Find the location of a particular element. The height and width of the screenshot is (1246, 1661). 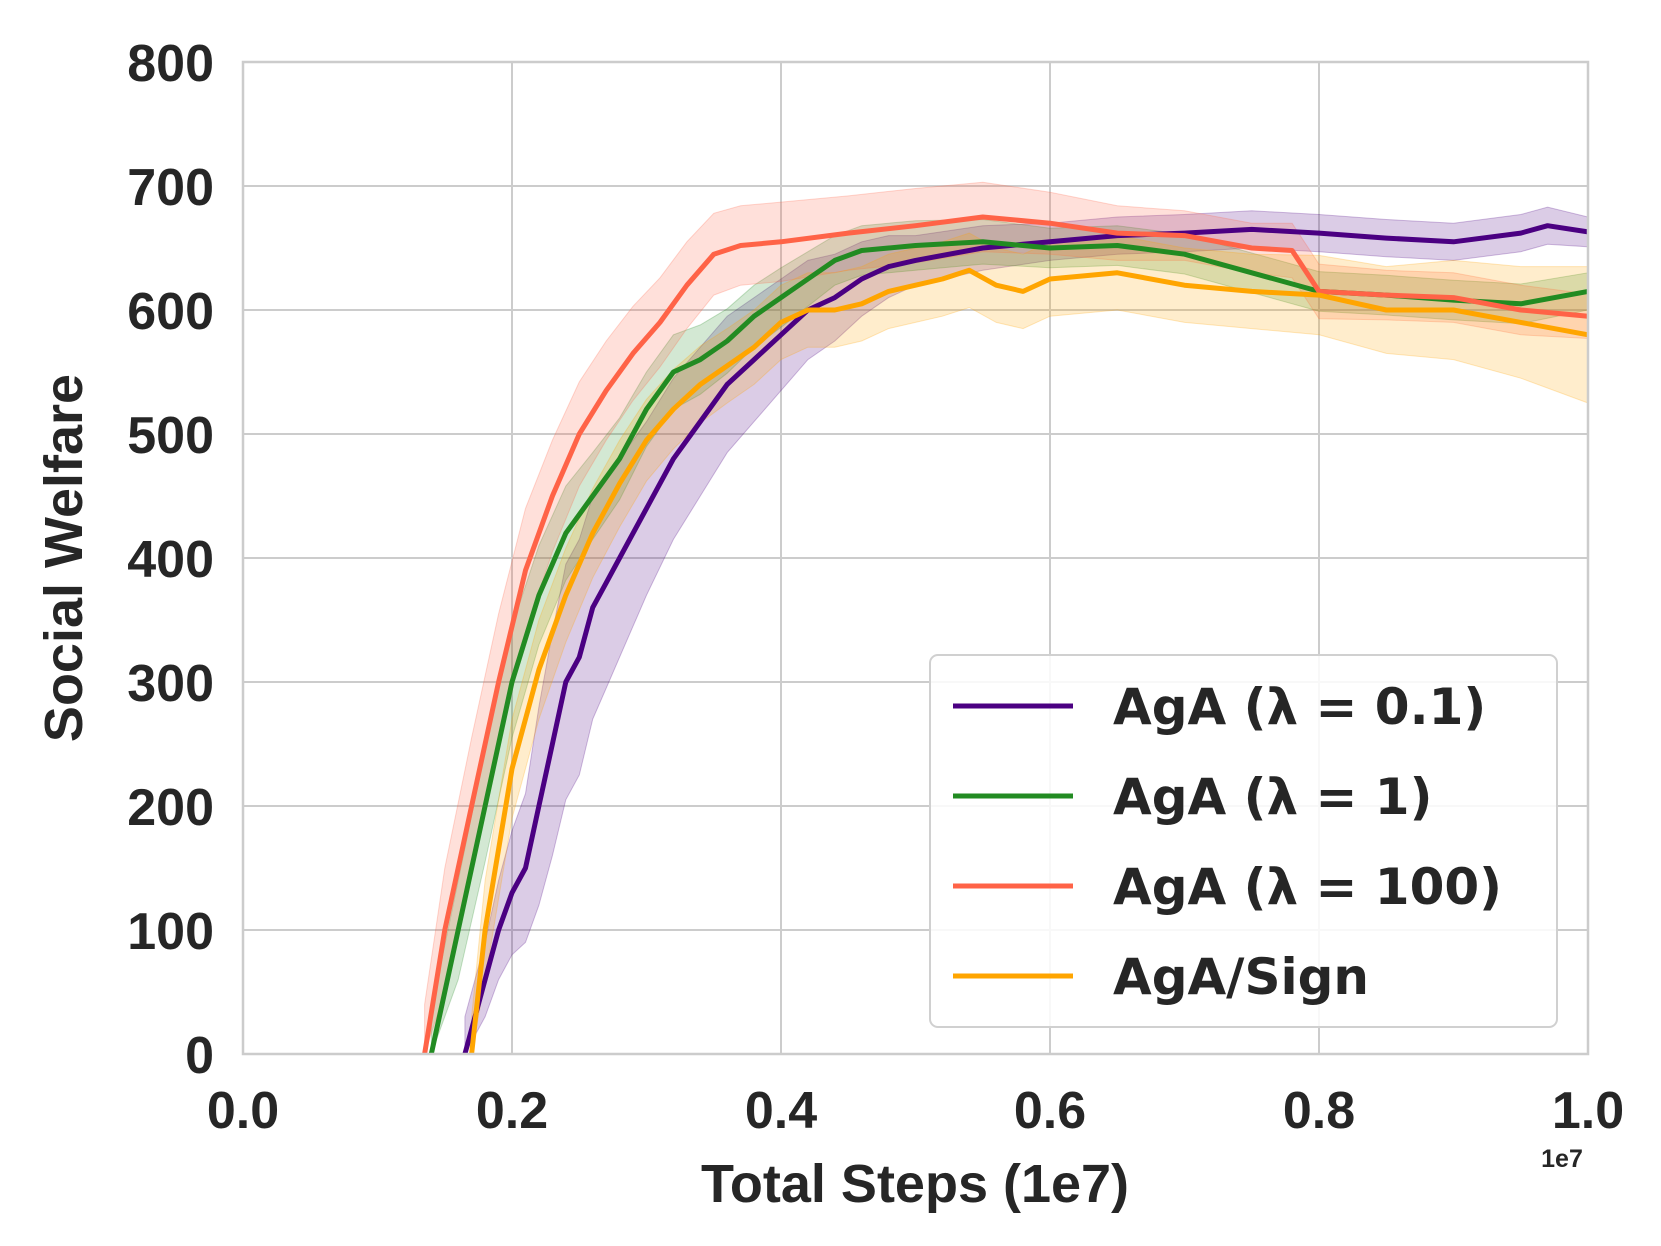

y-tick-label: 800 is located at coordinates (170, 64).